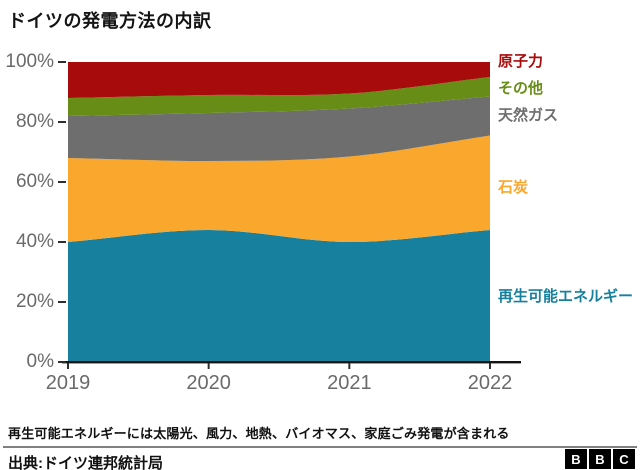  What do you see at coordinates (624, 459) in the screenshot?
I see `bbc-logo-letter: C` at bounding box center [624, 459].